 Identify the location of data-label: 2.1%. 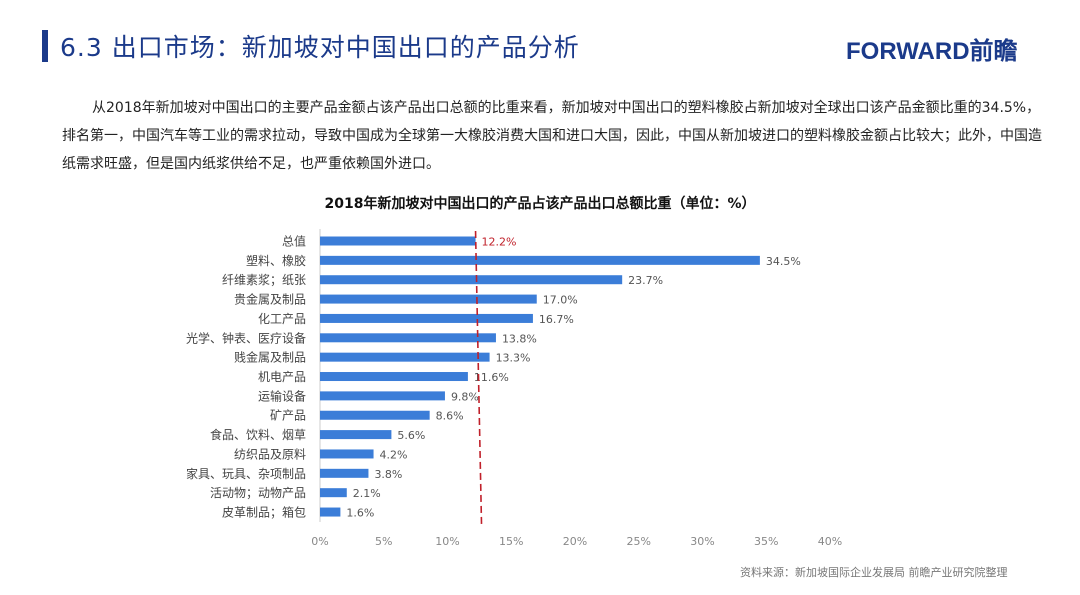
(367, 493).